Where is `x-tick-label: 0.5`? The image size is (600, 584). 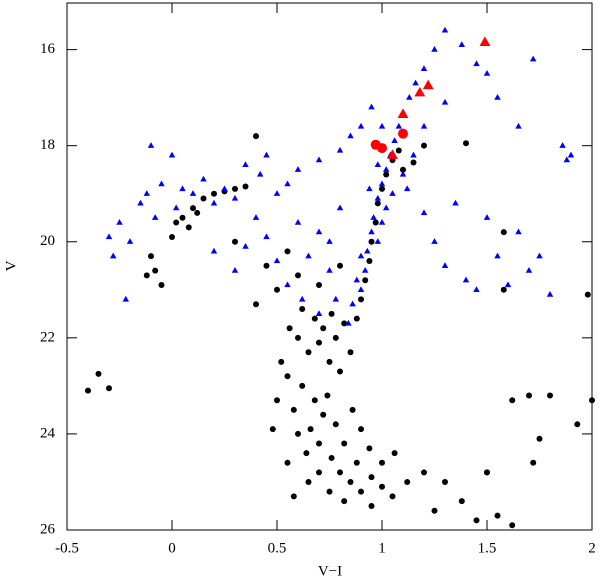
x-tick-label: 0.5 is located at coordinates (277, 548).